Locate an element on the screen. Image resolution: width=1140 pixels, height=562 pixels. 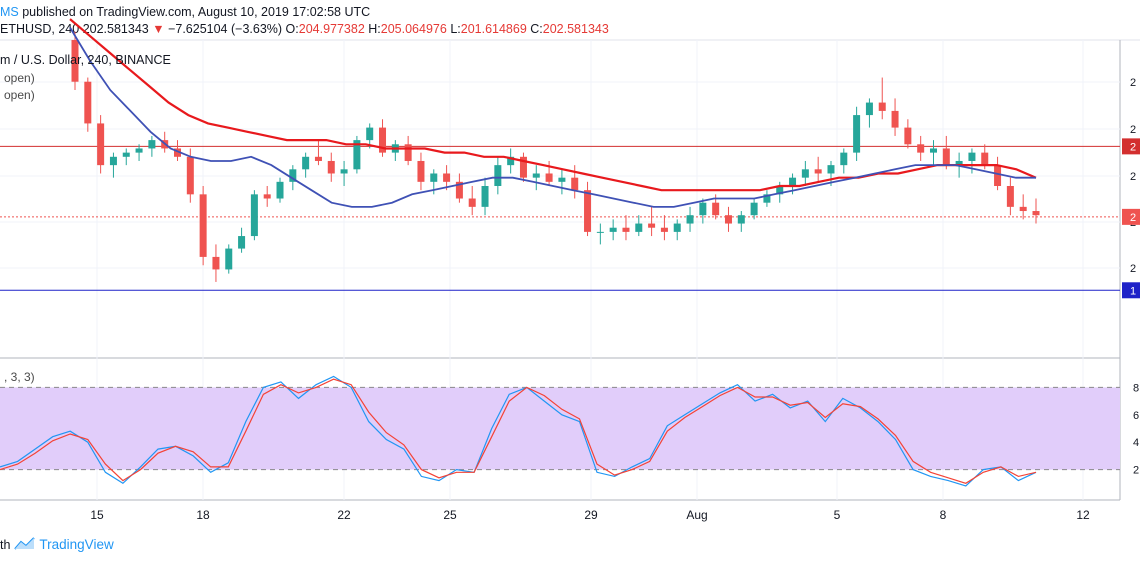
ohlc-low-value: 201.614869 is located at coordinates (493, 29).